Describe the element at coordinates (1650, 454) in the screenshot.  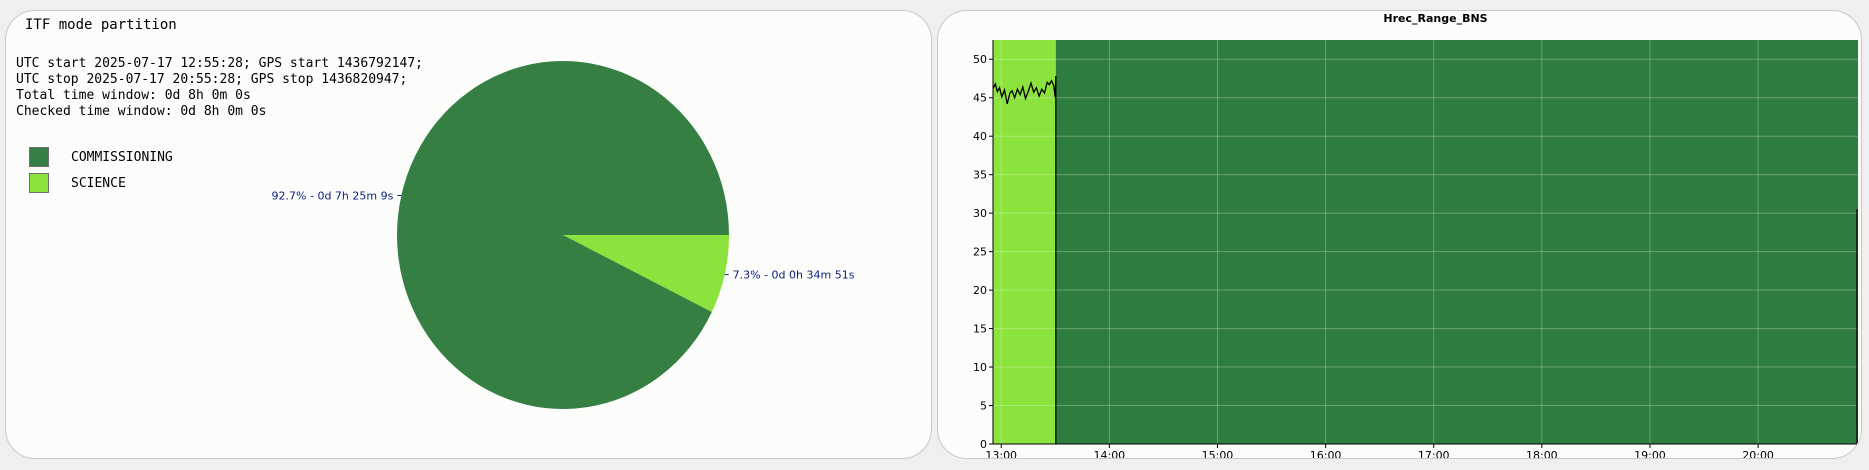
I see `x-tick-label: 19:00` at that location.